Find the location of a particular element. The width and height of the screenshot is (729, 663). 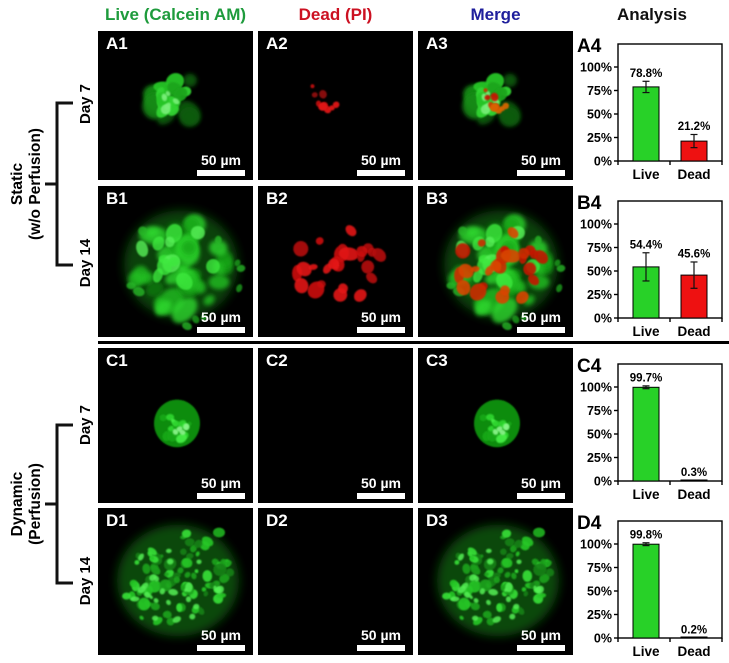

analysis-chart-a4: A4 0% 25% 50% 75% 100% 78.8% Live 21.2% Dead is located at coordinates (652, 108).